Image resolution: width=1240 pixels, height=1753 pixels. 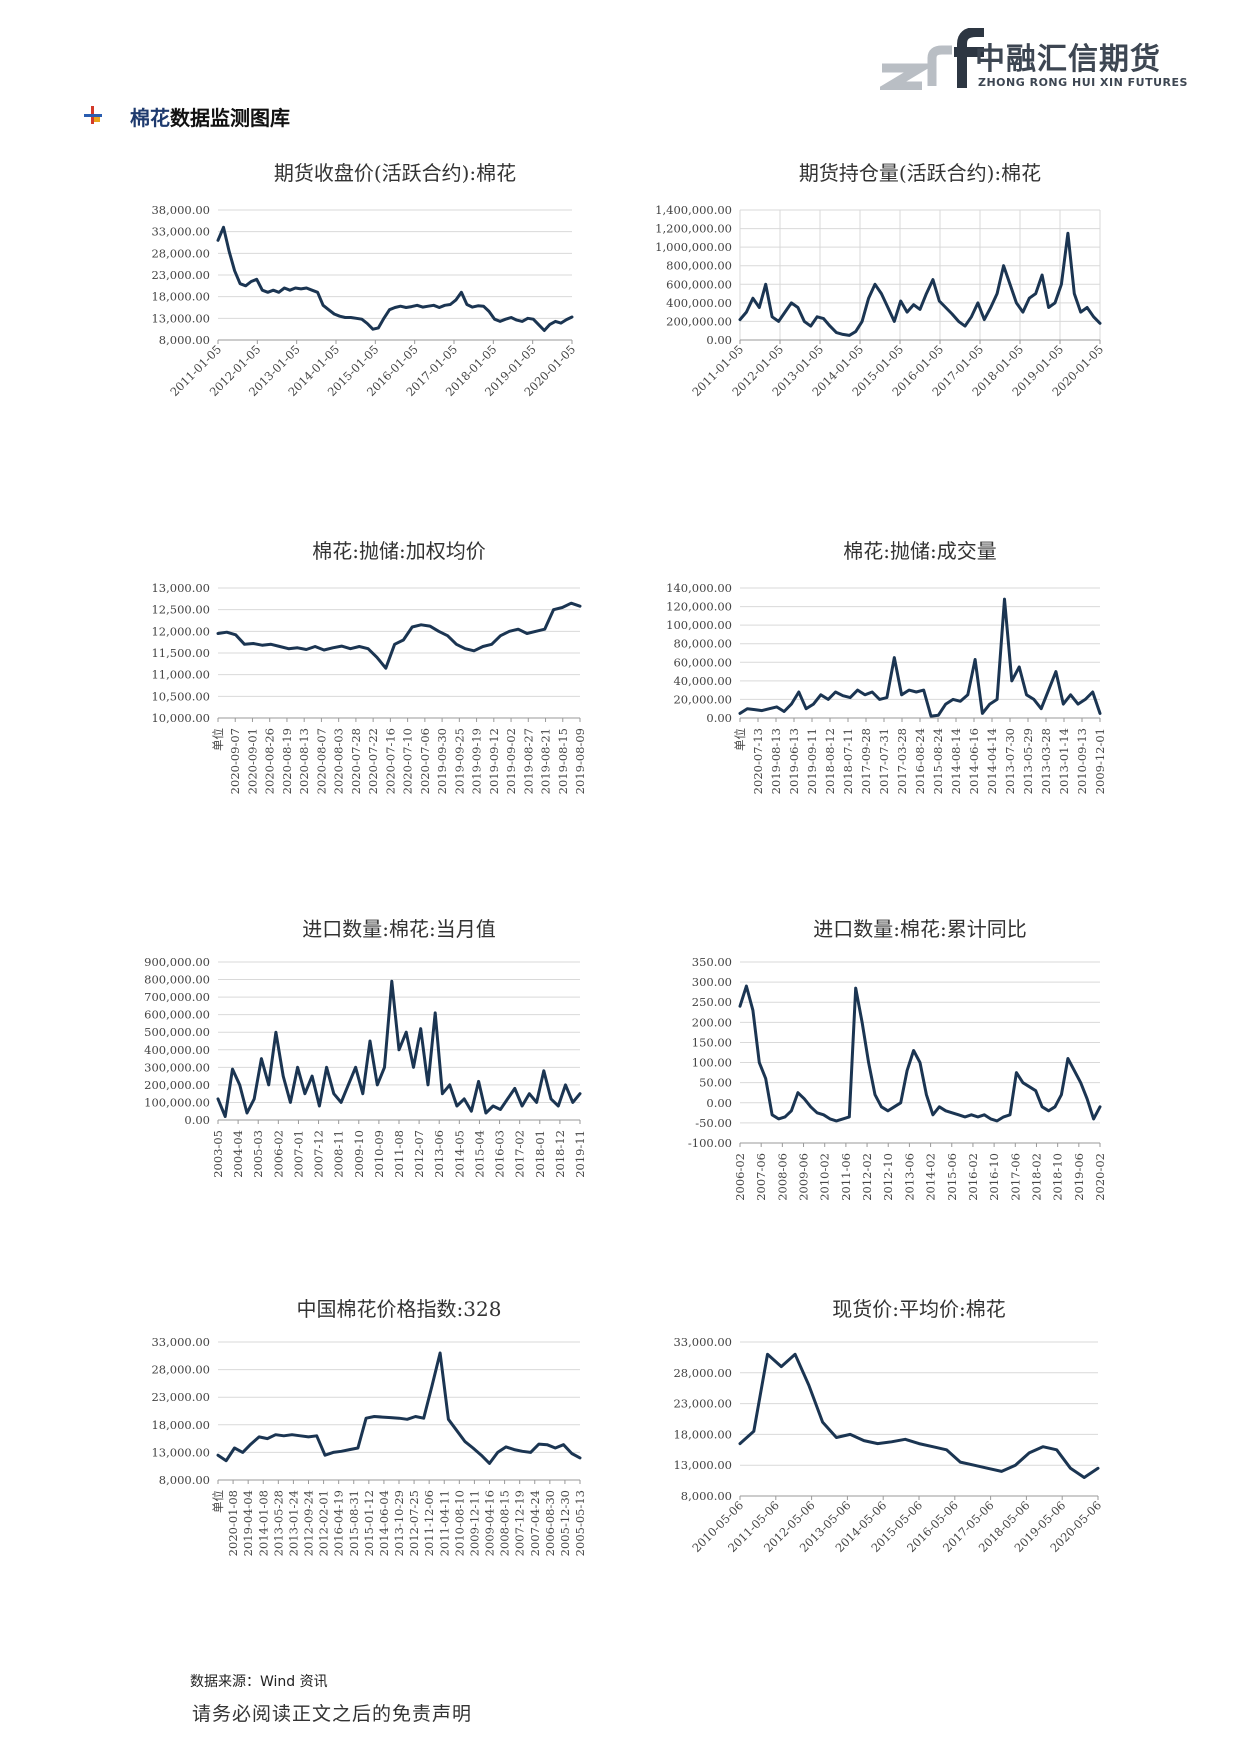 What do you see at coordinates (699, 607) in the screenshot?
I see `y-tick-label: 120,000.00` at bounding box center [699, 607].